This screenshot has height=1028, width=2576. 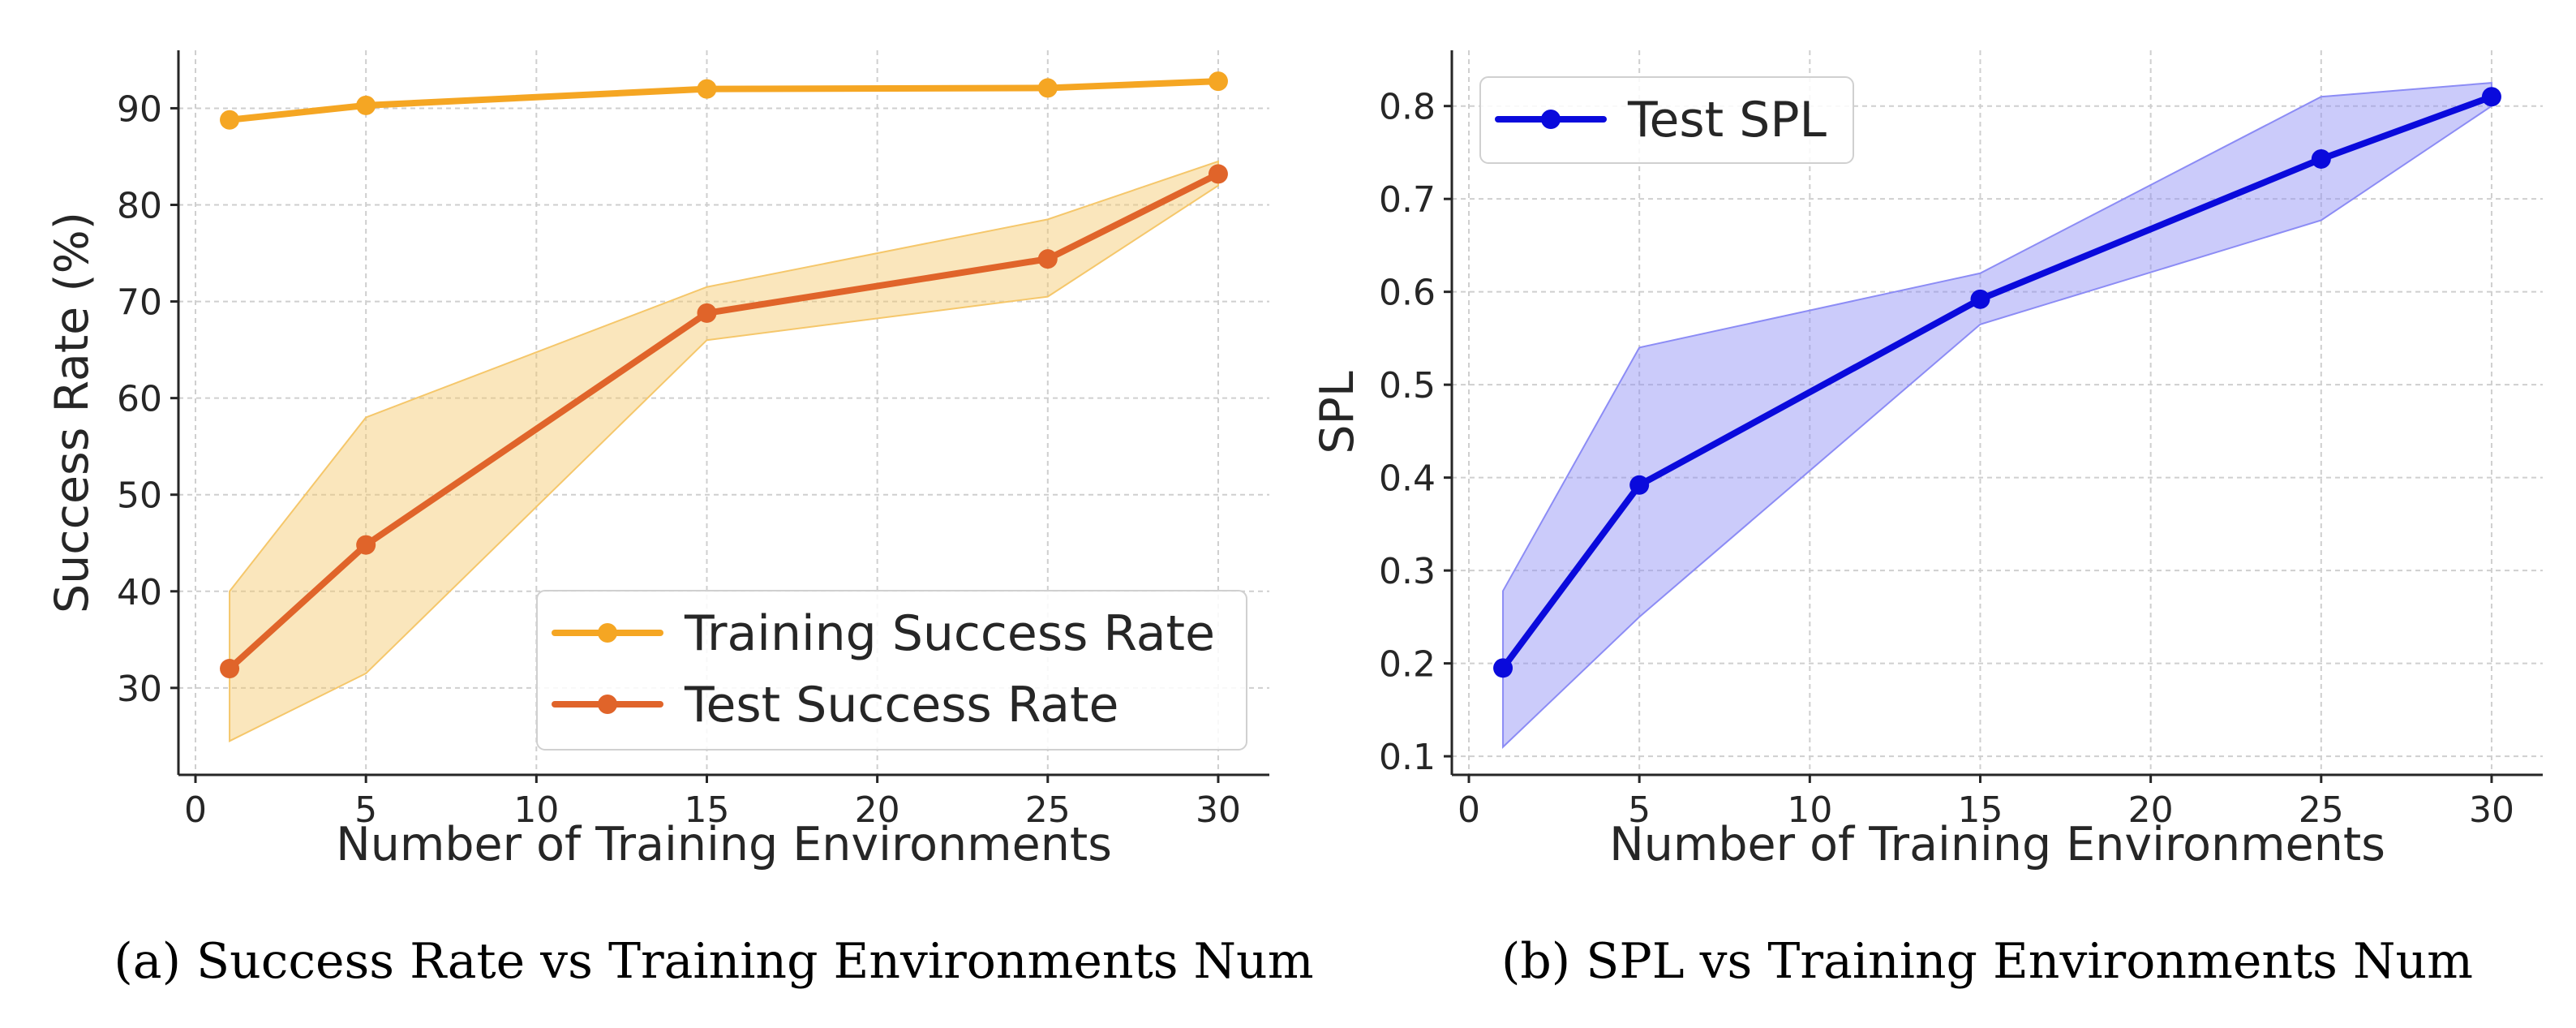 What do you see at coordinates (1407, 758) in the screenshot?
I see `y-tick-label: 0.1` at bounding box center [1407, 758].